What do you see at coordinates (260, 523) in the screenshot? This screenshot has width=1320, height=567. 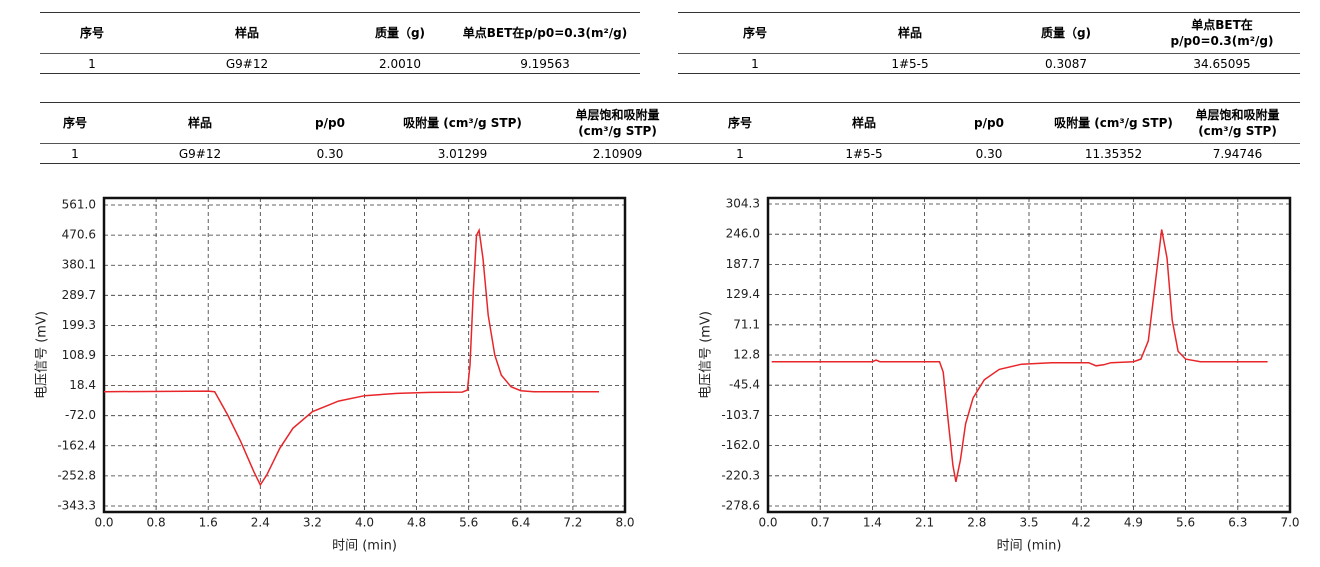 I see `x-tick-label: 2.4` at bounding box center [260, 523].